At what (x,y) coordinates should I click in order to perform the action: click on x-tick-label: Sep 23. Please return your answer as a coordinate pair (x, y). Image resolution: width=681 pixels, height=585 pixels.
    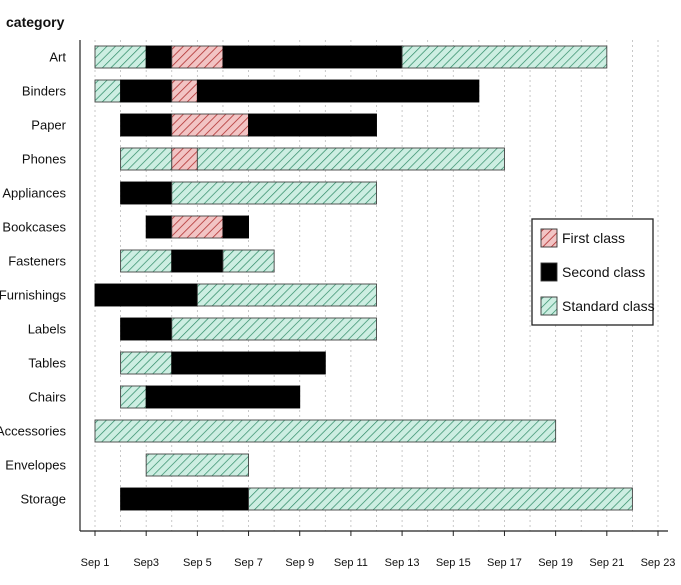
    Looking at the image, I should click on (658, 563).